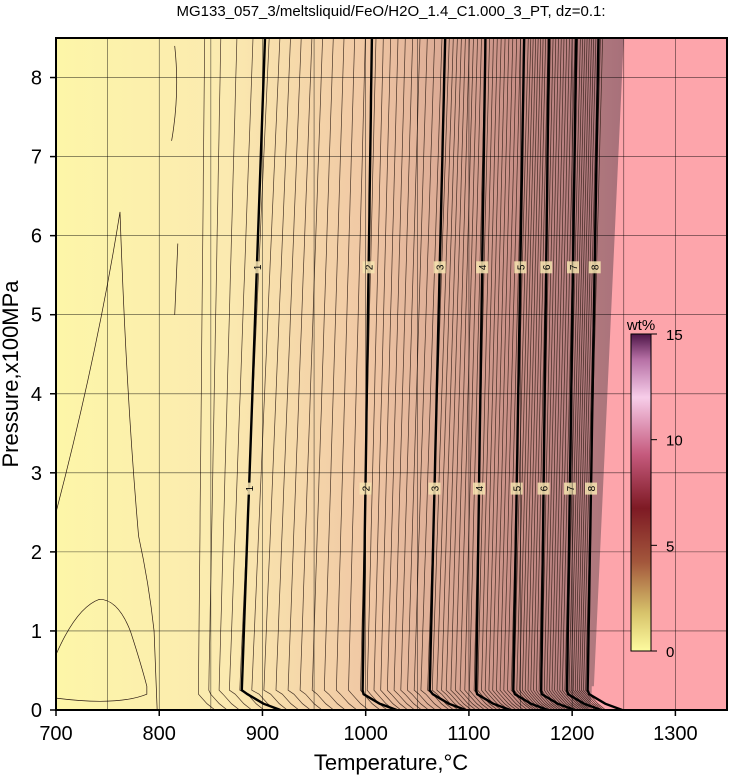  Describe the element at coordinates (36, 632) in the screenshot. I see `y-tick-label: 1` at that location.